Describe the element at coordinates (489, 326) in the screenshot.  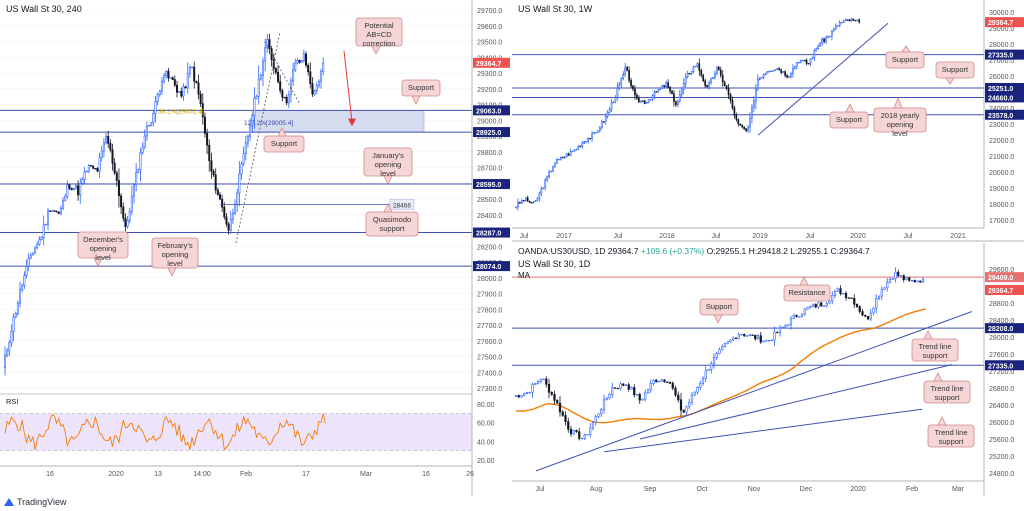
I see `price-axis-tick-label: 27700.0` at that location.